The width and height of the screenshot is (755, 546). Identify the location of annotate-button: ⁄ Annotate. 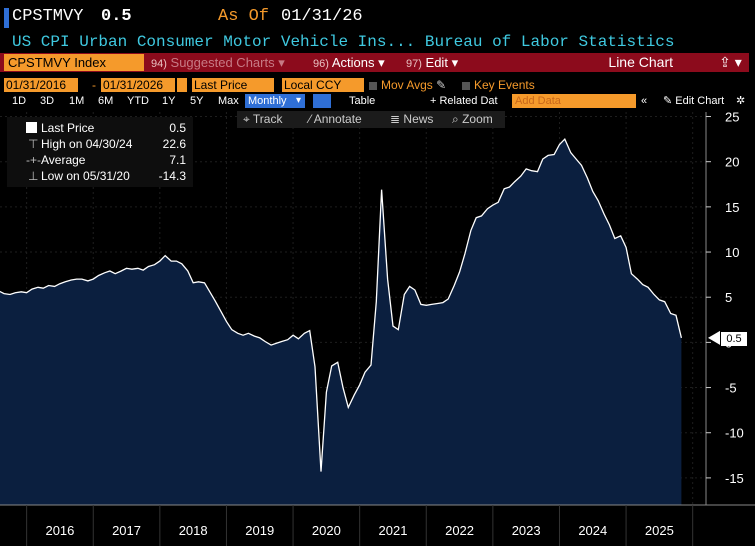
(335, 119).